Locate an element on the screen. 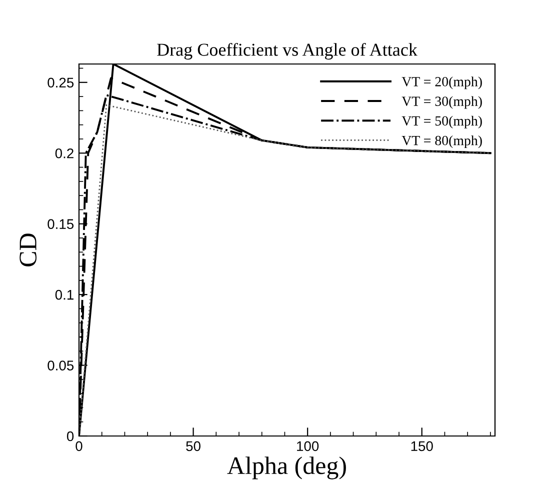 The width and height of the screenshot is (558, 486). y-tick-label: 0 is located at coordinates (70, 436).